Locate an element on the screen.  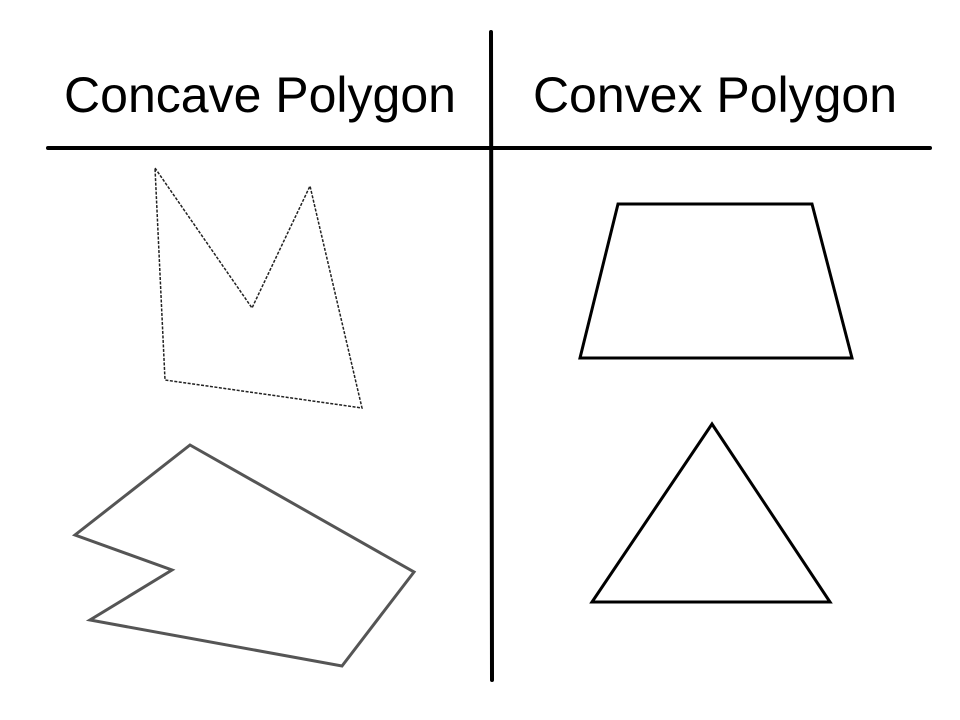
convex-triangle is located at coordinates (711, 512).